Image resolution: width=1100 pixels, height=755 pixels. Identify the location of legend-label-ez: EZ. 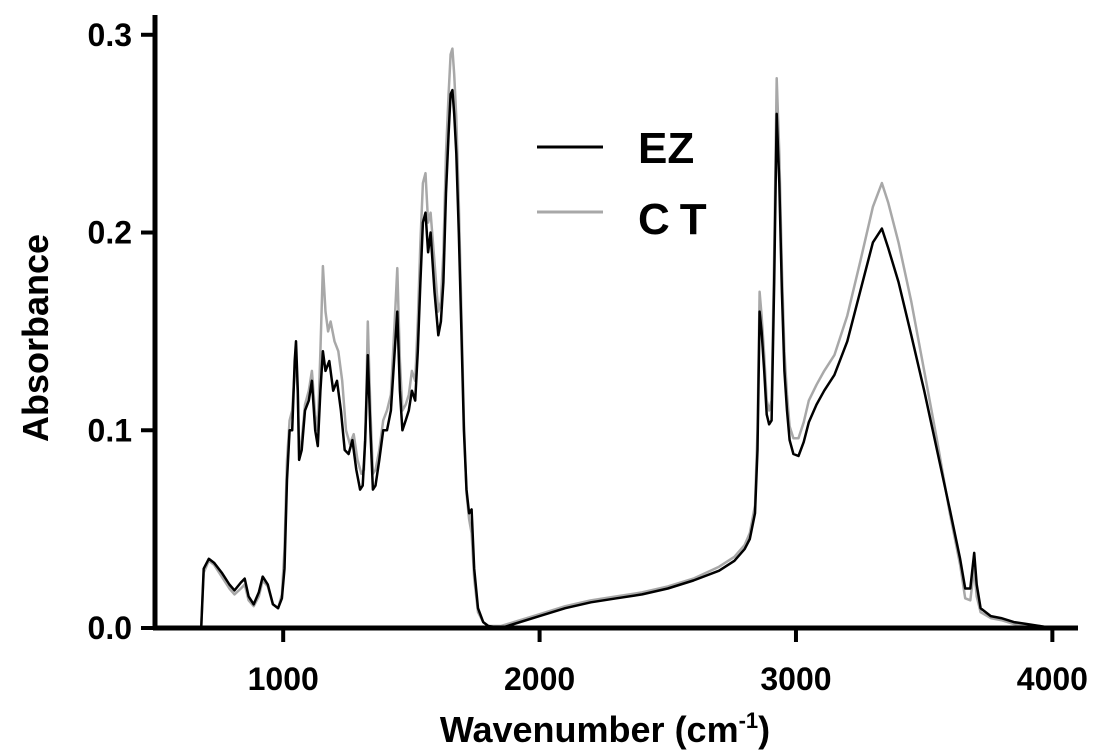
(666, 148).